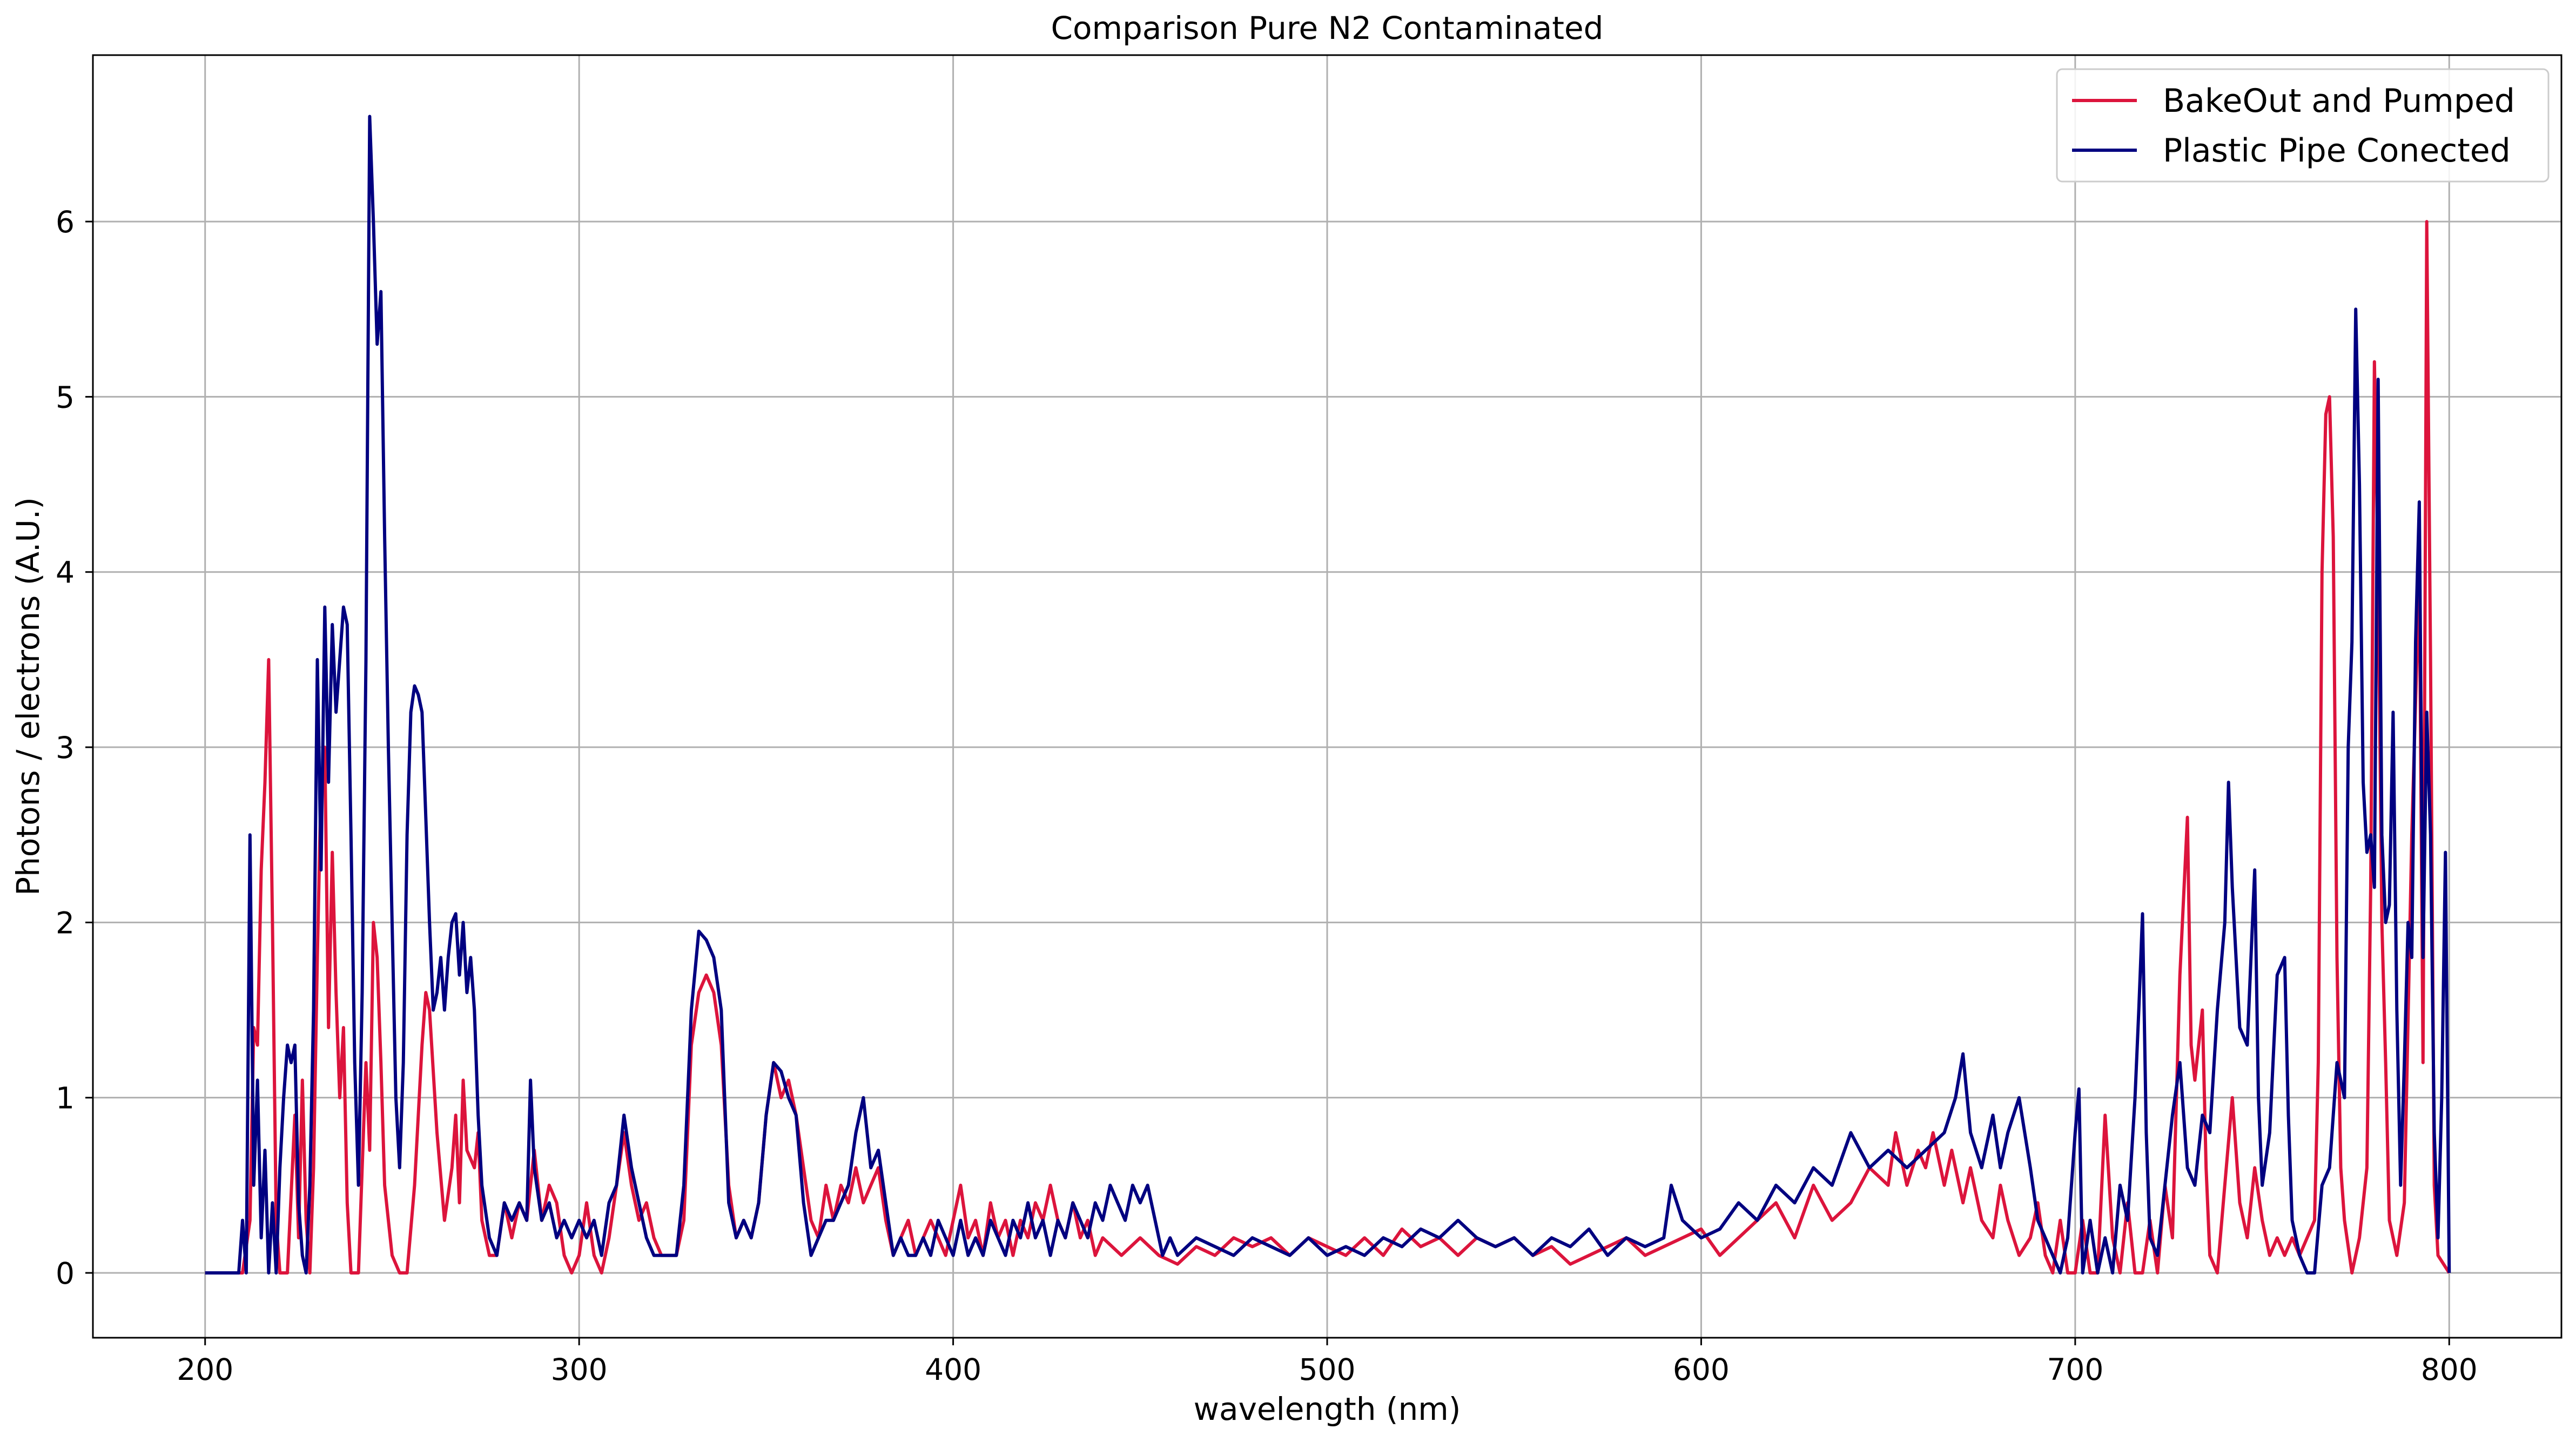 This screenshot has width=2576, height=1442. What do you see at coordinates (2075, 1369) in the screenshot?
I see `x-tick-label: 700` at bounding box center [2075, 1369].